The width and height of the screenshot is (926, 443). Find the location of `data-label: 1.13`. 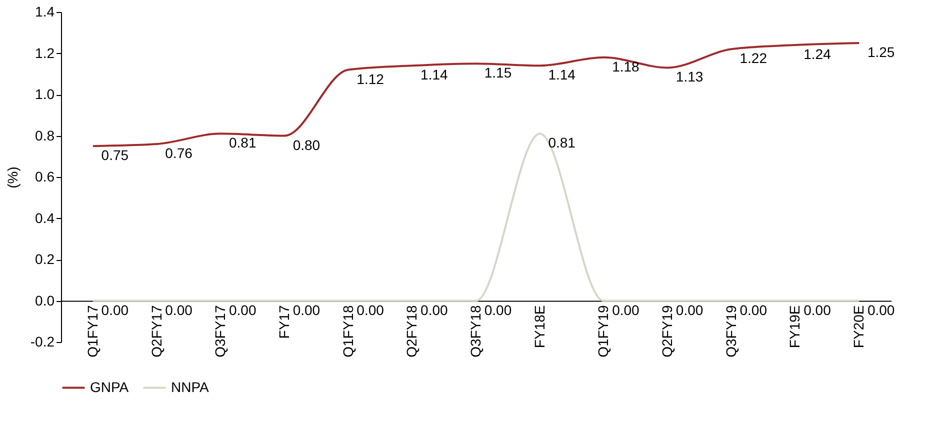

data-label: 1.13 is located at coordinates (690, 76).